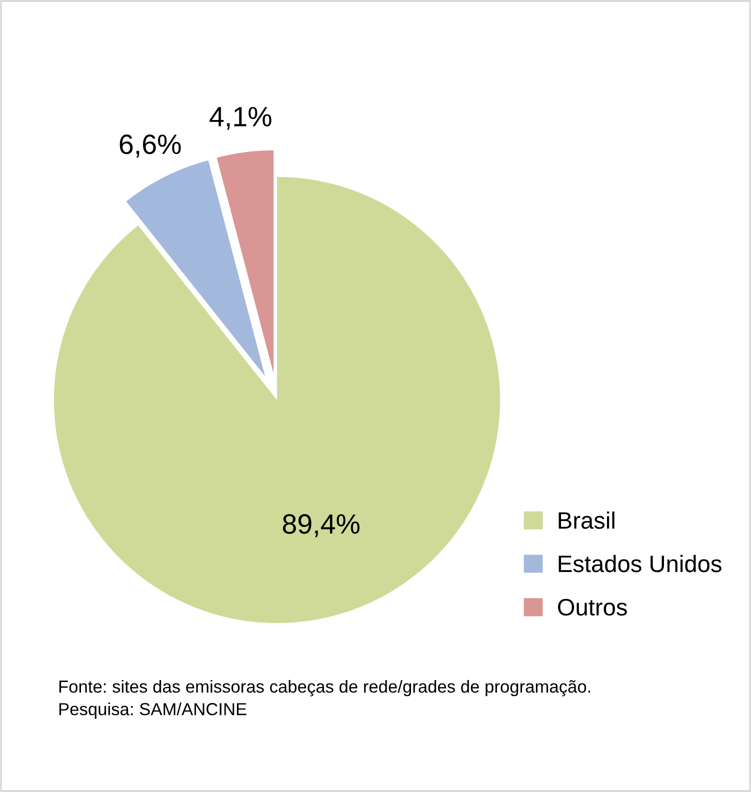 Image resolution: width=751 pixels, height=792 pixels. Describe the element at coordinates (150, 146) in the screenshot. I see `data-label: 6,6%` at that location.